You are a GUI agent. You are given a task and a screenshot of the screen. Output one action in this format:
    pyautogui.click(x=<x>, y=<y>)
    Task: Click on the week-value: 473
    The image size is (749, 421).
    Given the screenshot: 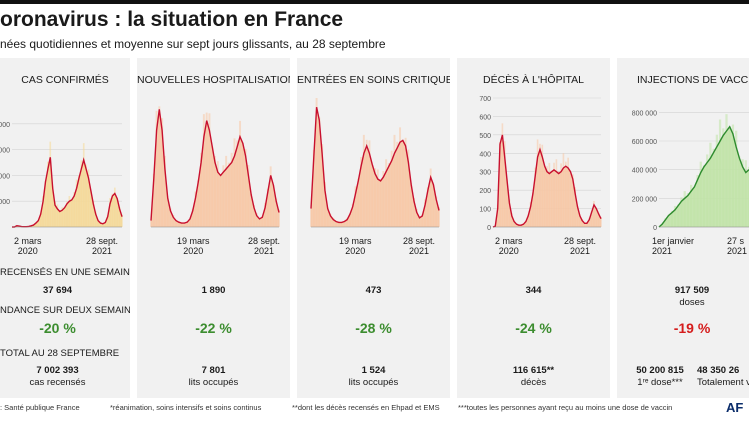 What is the action you would take?
    pyautogui.click(x=373, y=290)
    